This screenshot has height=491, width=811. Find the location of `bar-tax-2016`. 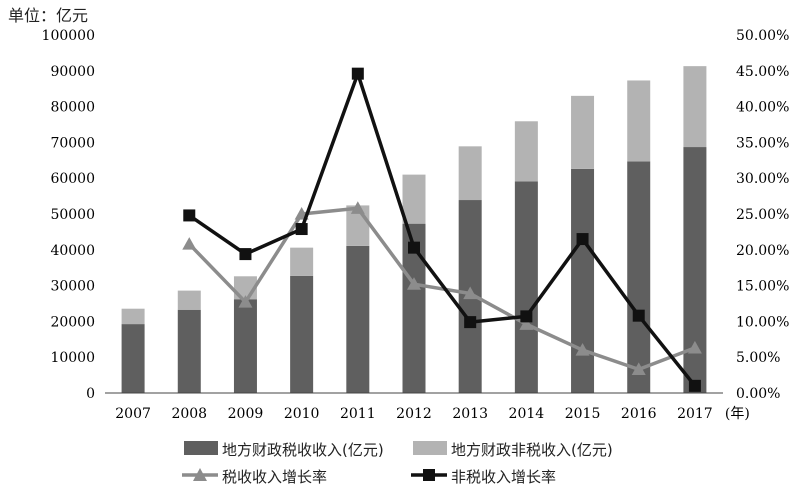

bar-tax-2016 is located at coordinates (639, 277).